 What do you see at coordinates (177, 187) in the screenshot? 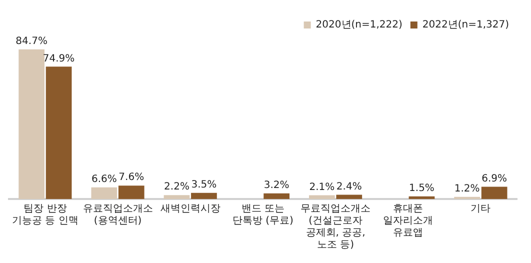
I see `data-label: 2.2%` at bounding box center [177, 187].